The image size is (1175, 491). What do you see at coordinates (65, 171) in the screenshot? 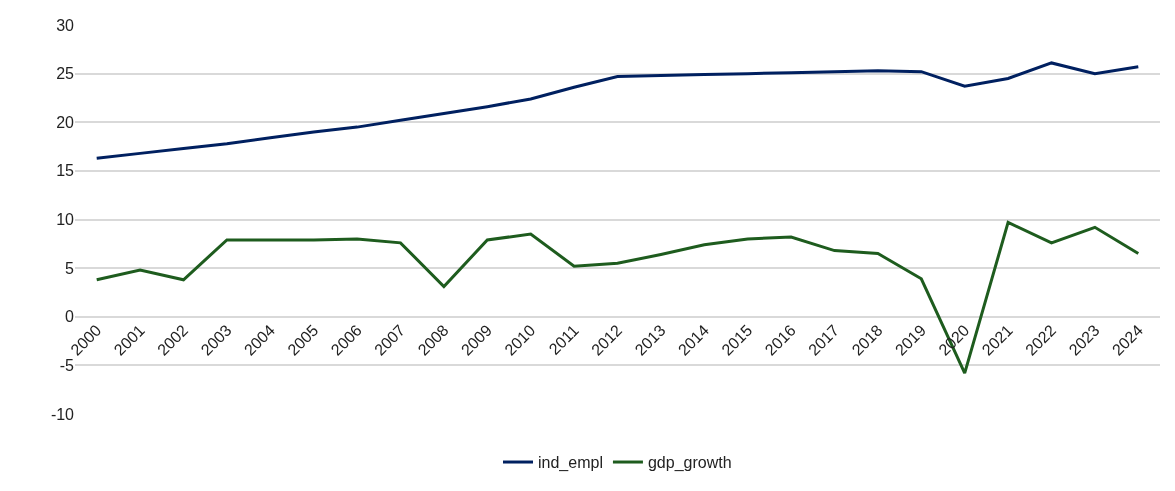
I see `y-tick-label: 15` at bounding box center [65, 171].